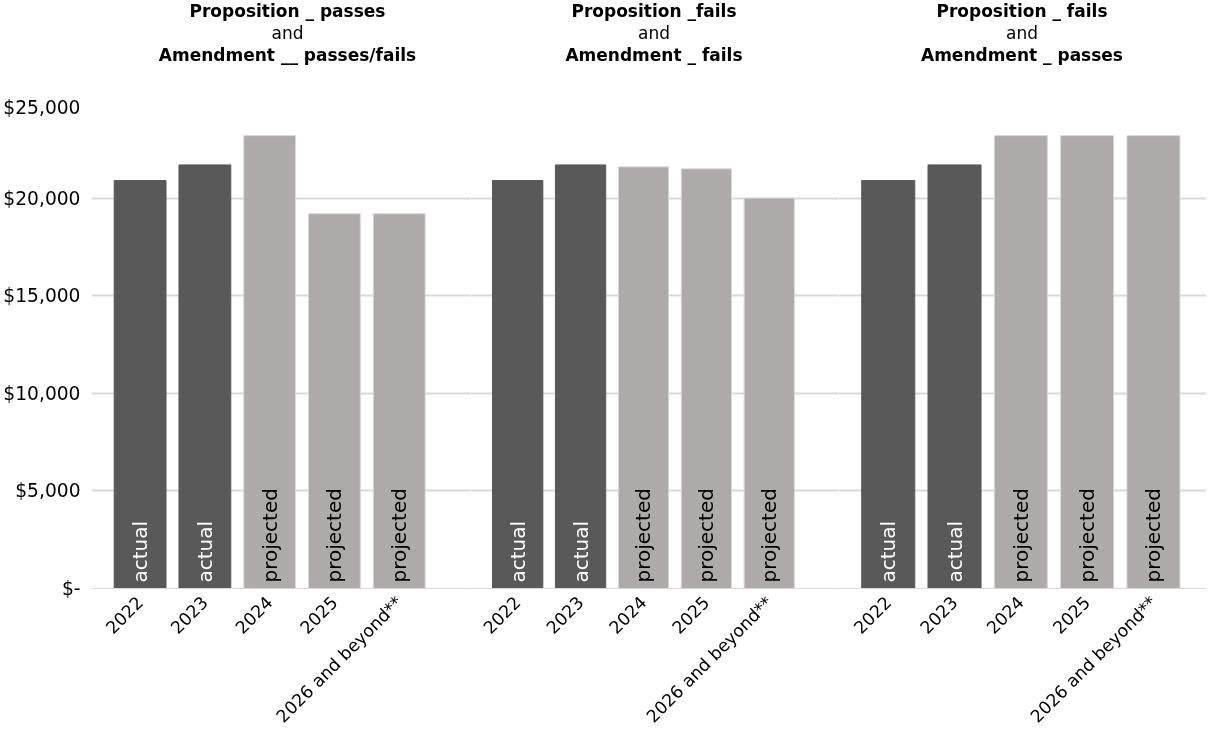  Describe the element at coordinates (42, 296) in the screenshot. I see `y-tick-label: $15,000` at that location.